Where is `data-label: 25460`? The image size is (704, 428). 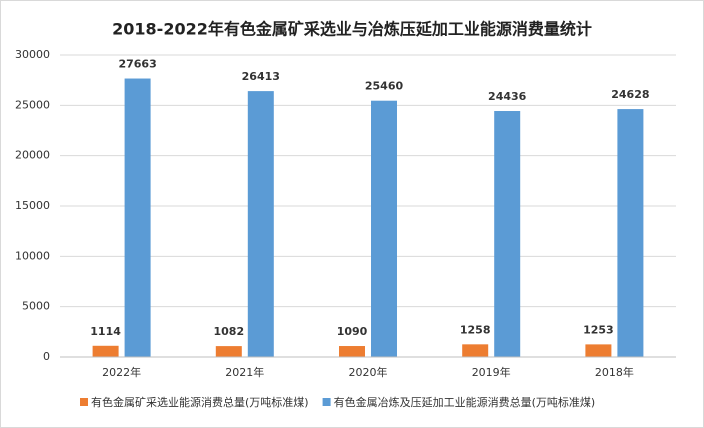 data-label: 25460 is located at coordinates (384, 86).